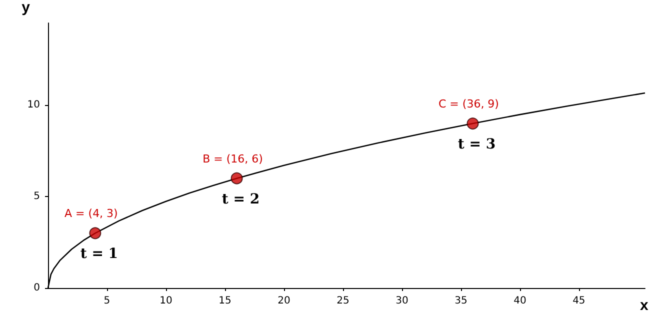 The image size is (667, 333). Describe the element at coordinates (166, 301) in the screenshot. I see `x-tick-label: 10` at that location.